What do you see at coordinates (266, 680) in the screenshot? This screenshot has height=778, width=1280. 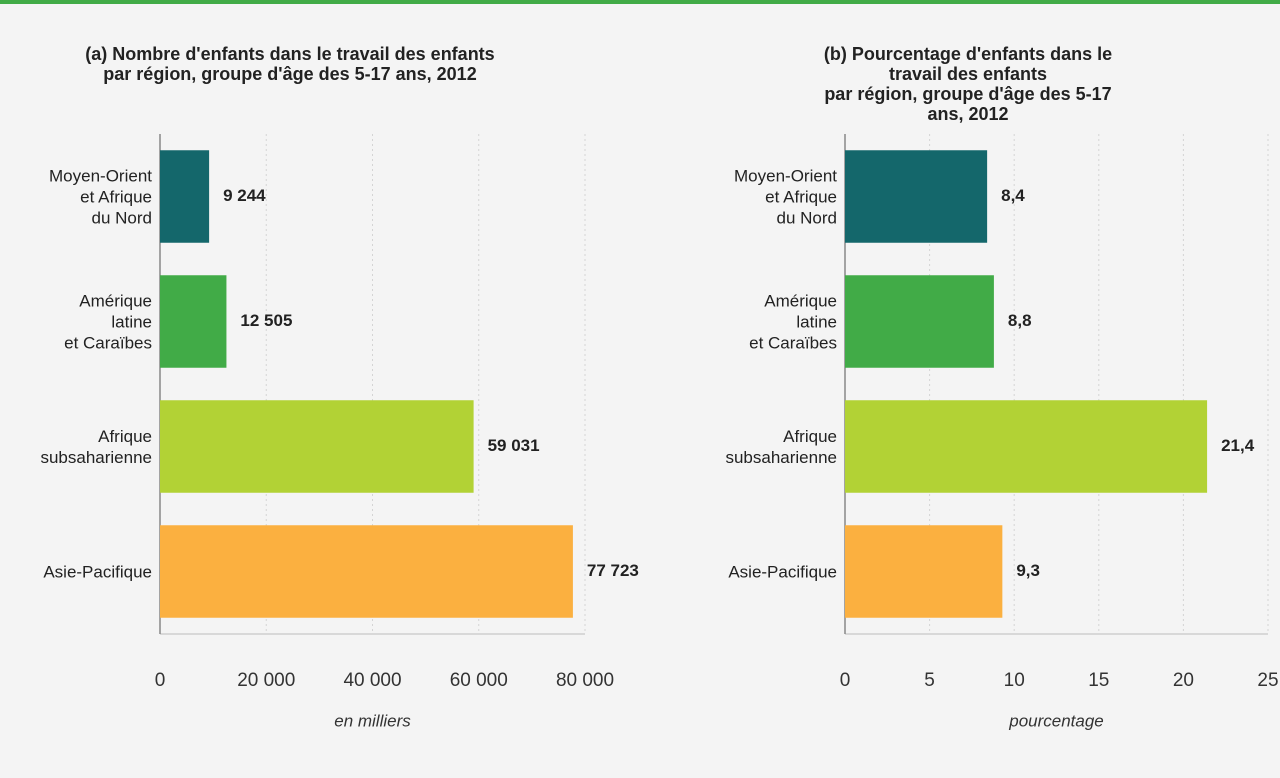 I see `x-tick-label: 20 000` at bounding box center [266, 680].